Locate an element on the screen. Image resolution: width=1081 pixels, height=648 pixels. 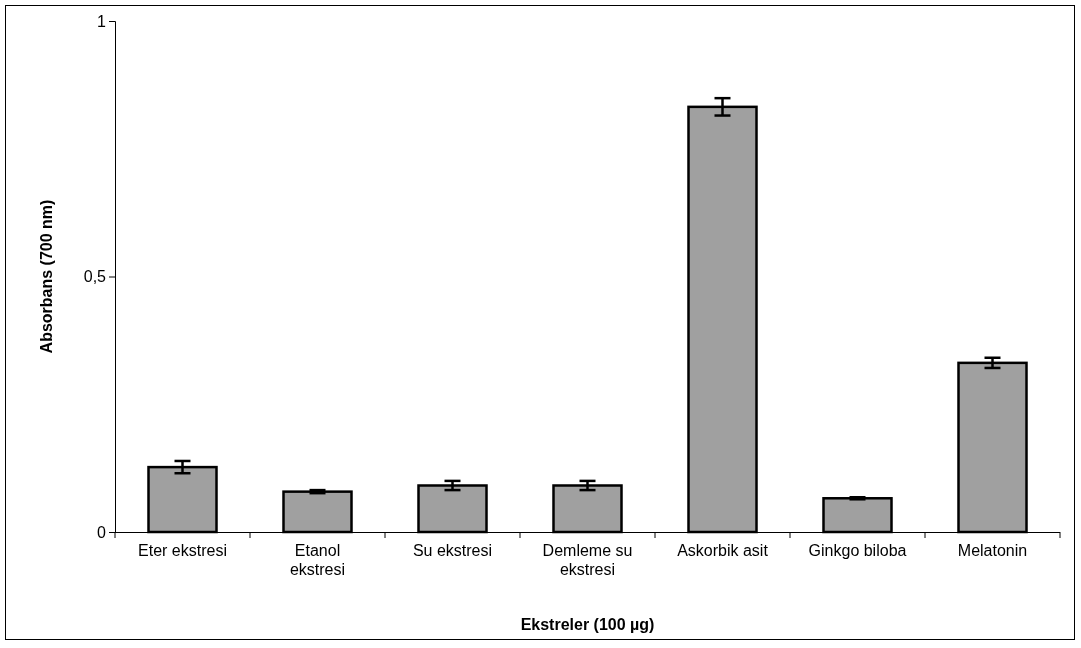
x-tick-label: Demleme su ekstresi is located at coordinates (587, 560).